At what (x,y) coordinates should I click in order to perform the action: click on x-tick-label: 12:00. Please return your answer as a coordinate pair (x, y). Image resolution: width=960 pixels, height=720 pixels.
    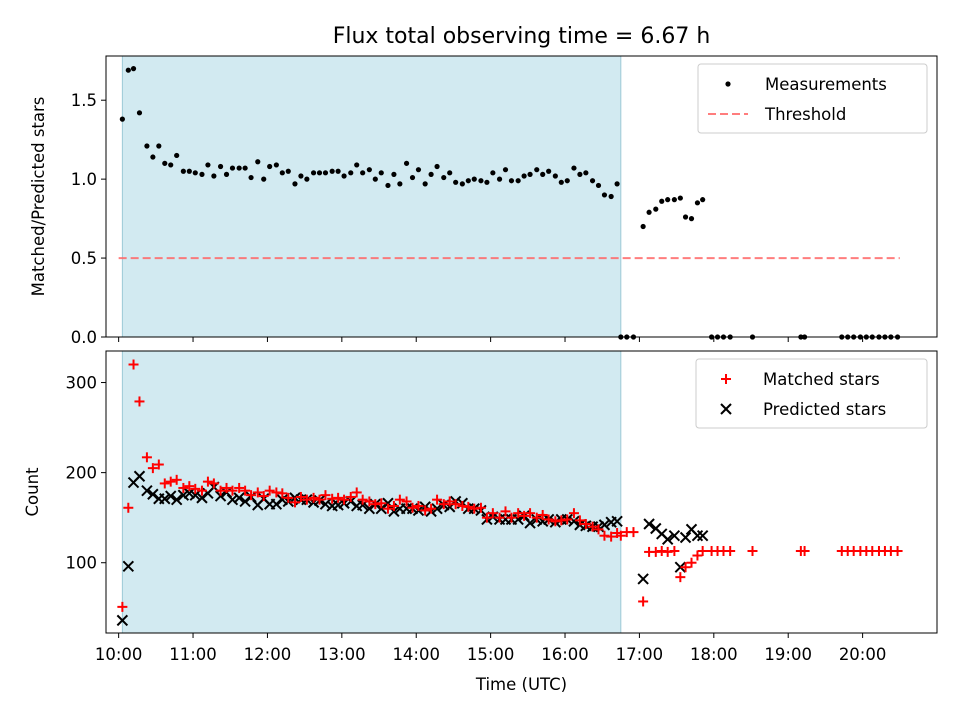
    Looking at the image, I should click on (268, 654).